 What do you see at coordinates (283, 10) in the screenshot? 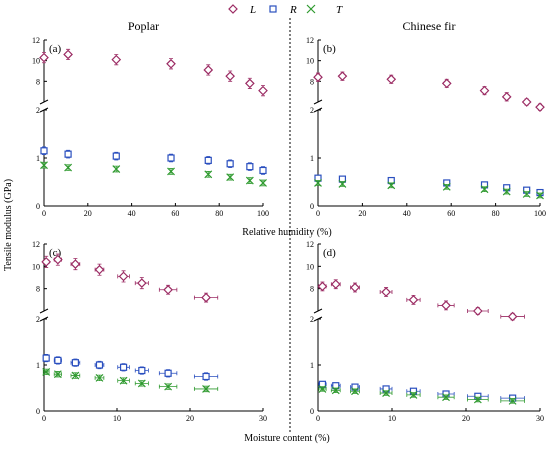
I see `legend-entry-r: R` at bounding box center [283, 10].